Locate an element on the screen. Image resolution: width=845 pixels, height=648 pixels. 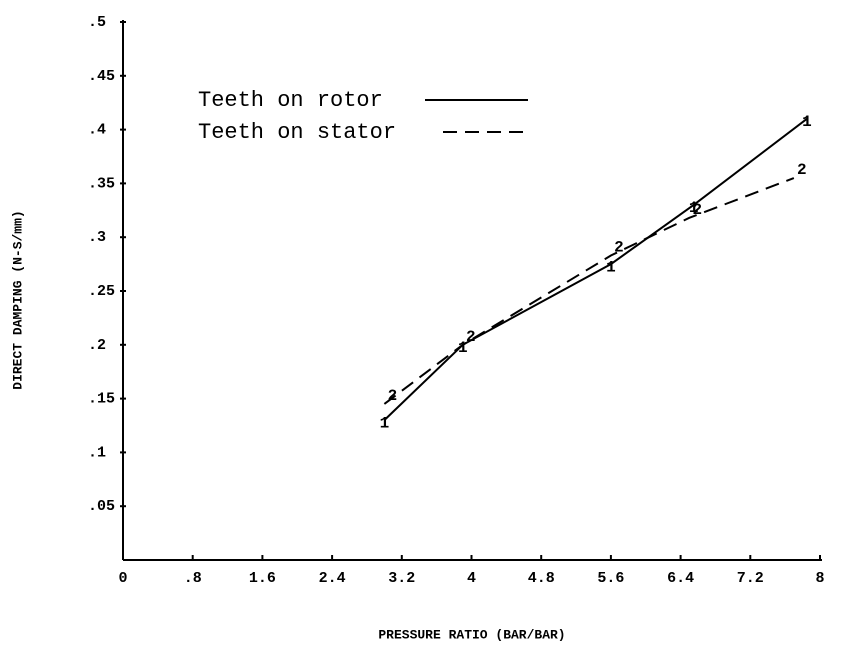
x-tick-label: 0 is located at coordinates (122, 578).